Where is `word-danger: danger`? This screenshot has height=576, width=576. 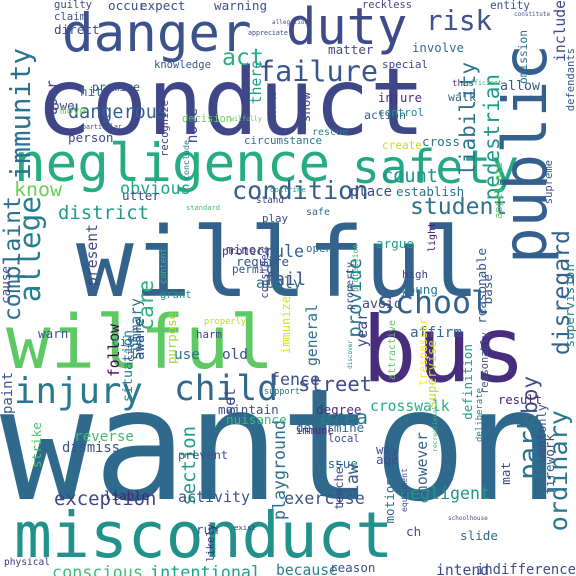 word-danger: danger is located at coordinates (157, 33).